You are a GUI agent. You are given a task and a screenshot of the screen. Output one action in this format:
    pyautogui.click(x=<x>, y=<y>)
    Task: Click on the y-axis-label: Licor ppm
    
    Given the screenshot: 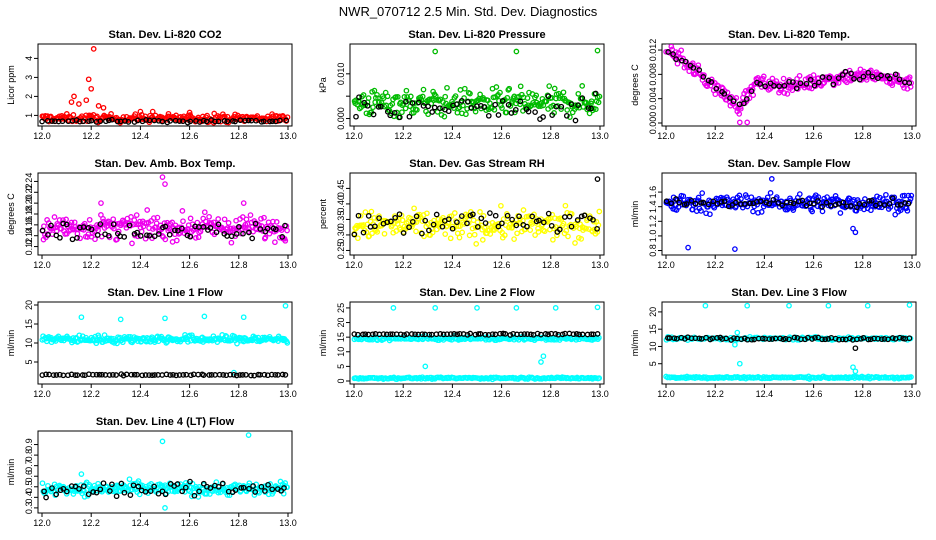 What is the action you would take?
    pyautogui.click(x=11, y=85)
    